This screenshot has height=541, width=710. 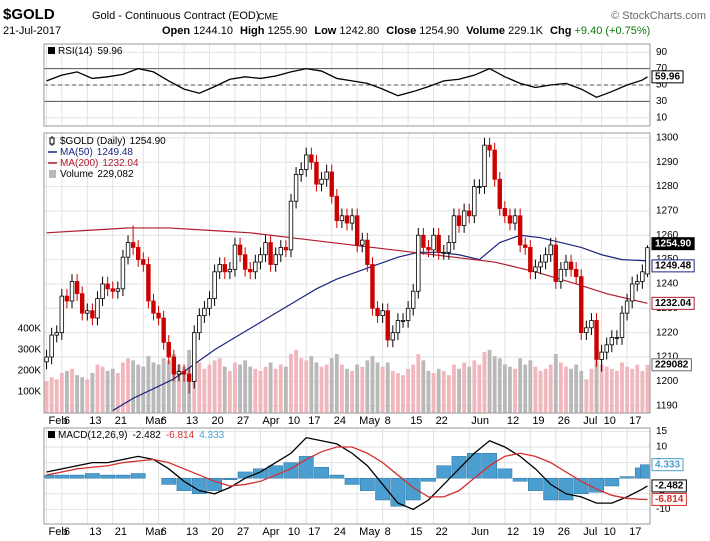 I want to click on y-tick-label: 1290, so click(x=667, y=162).